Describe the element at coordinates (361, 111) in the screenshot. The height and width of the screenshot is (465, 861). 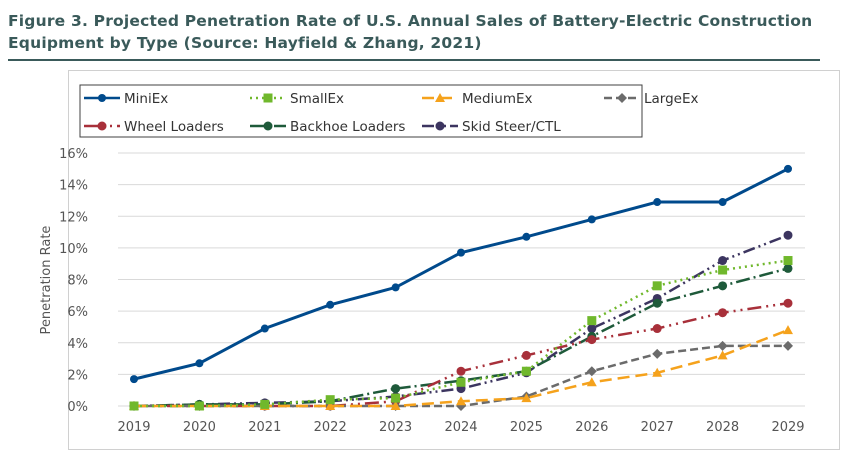
I see `legend-box` at that location.